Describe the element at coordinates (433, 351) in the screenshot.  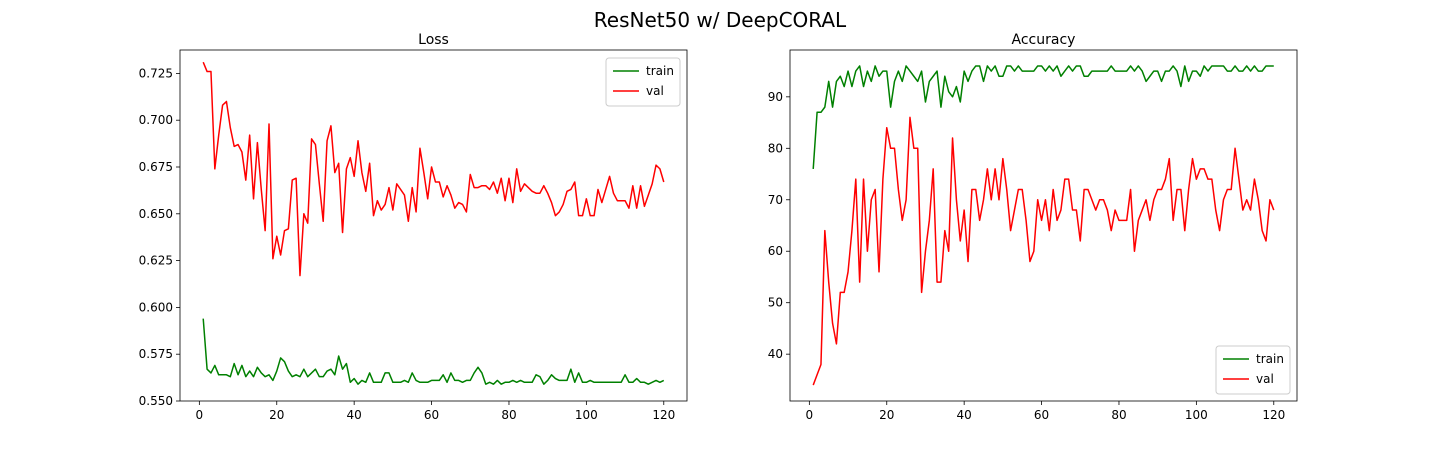
I see `loss-series-train-line` at that location.